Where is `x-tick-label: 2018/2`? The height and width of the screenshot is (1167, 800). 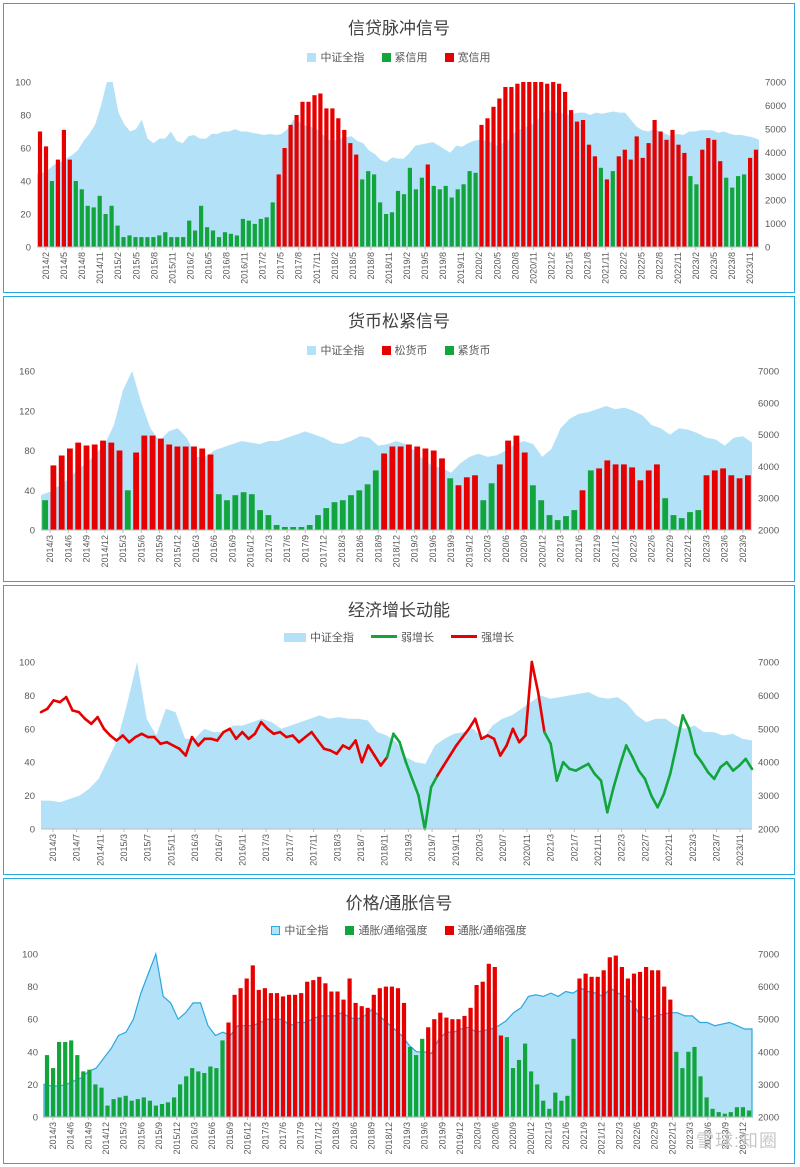 x-tick-label: 2018/2 is located at coordinates (335, 266).